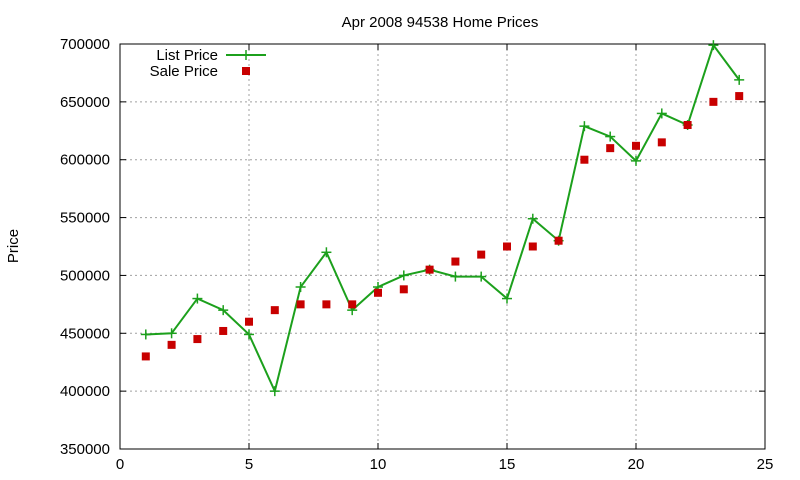 The height and width of the screenshot is (480, 800). Describe the element at coordinates (85, 218) in the screenshot. I see `y-tick-label: 550000` at that location.